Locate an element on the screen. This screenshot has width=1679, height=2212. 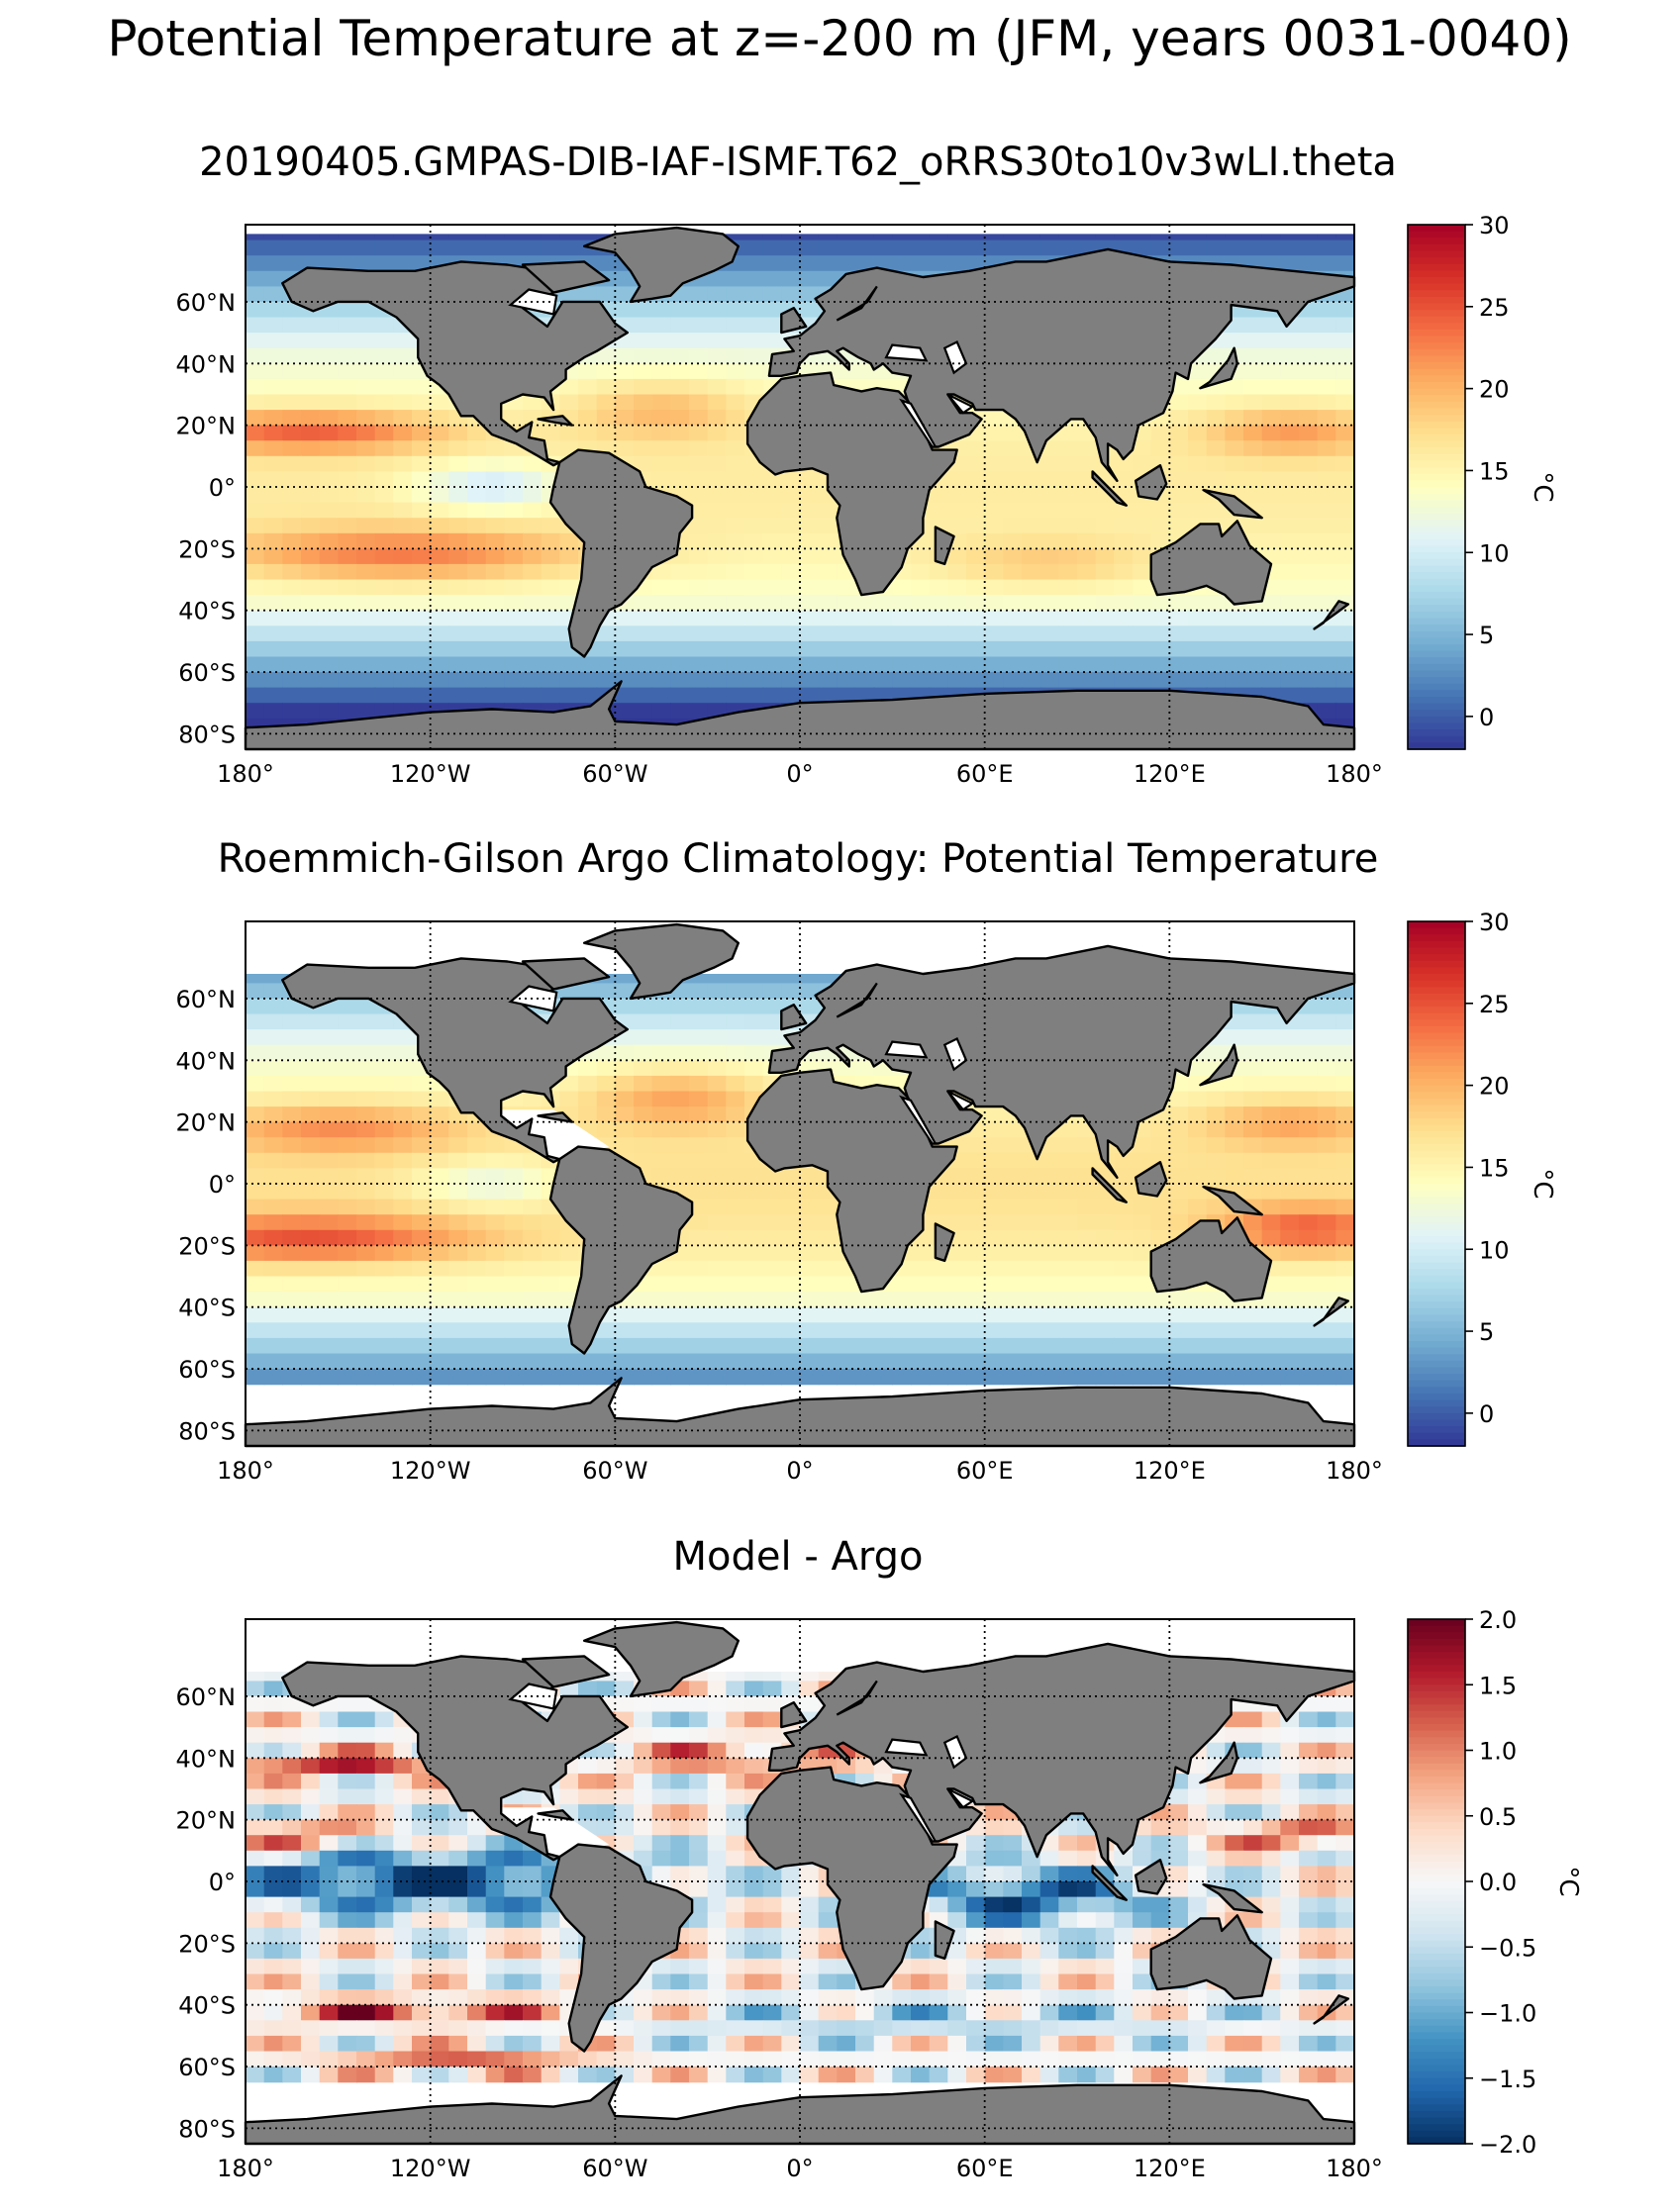
colorbar-tick-label: 25 is located at coordinates (1494, 1004).